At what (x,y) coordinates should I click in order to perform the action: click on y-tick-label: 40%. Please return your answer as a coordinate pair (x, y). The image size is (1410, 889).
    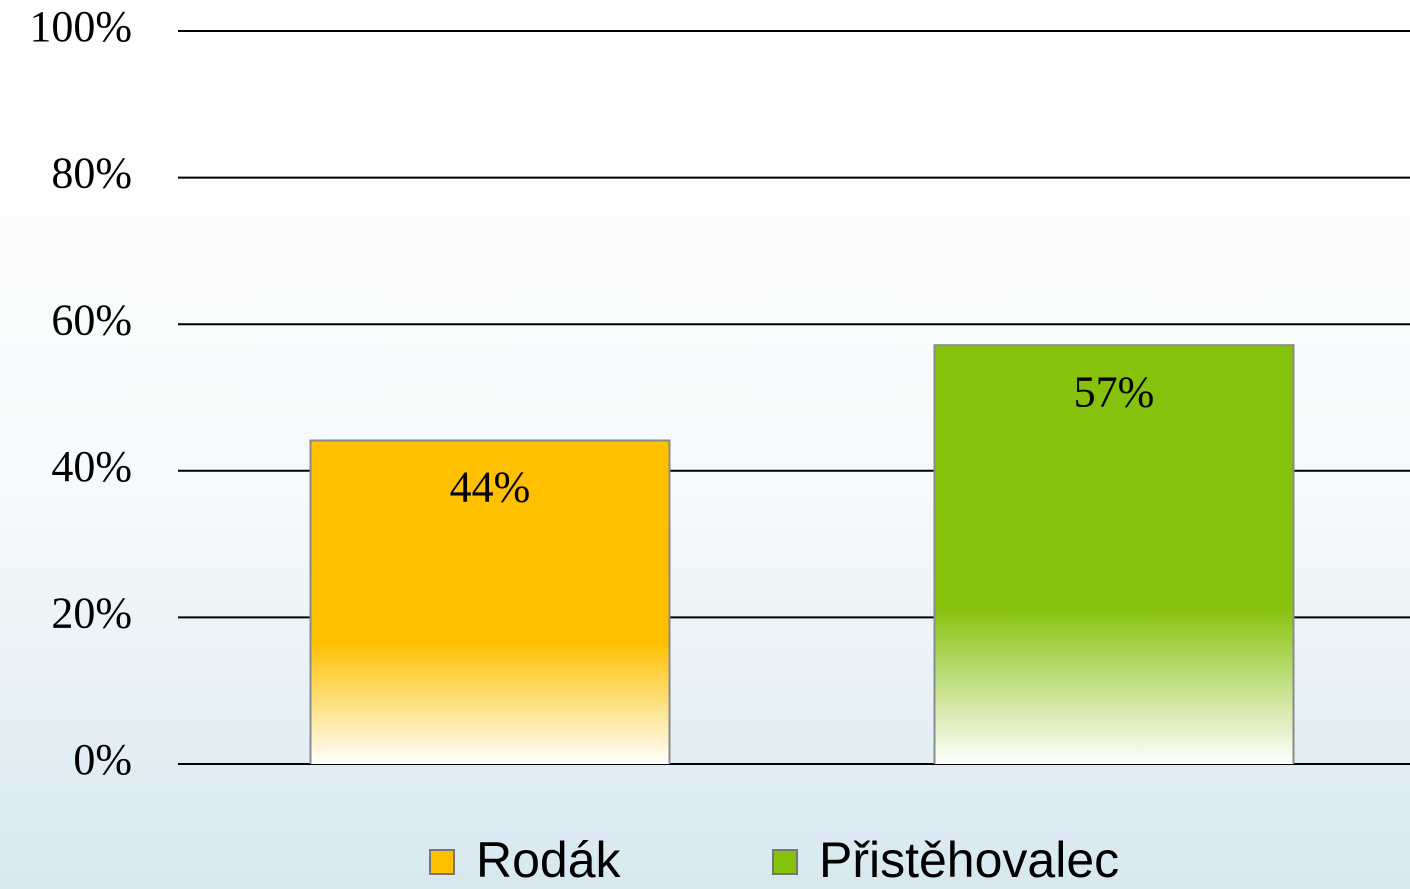
    Looking at the image, I should click on (91, 466).